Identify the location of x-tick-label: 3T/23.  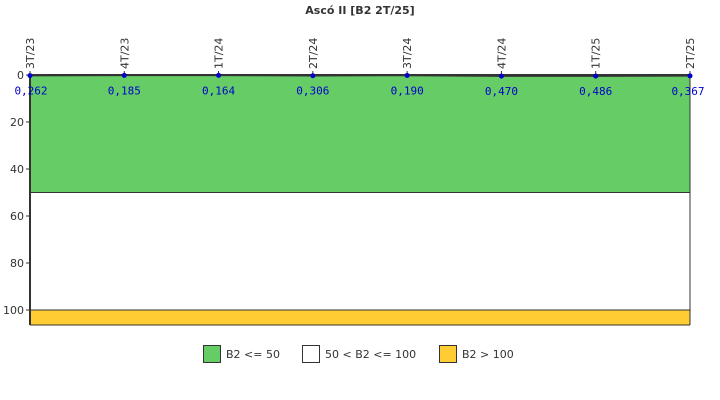
(30, 53).